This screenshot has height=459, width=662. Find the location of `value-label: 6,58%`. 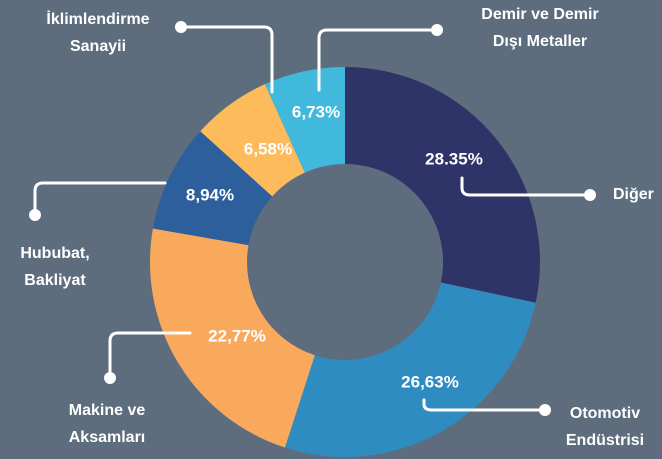

value-label: 6,58% is located at coordinates (268, 148).